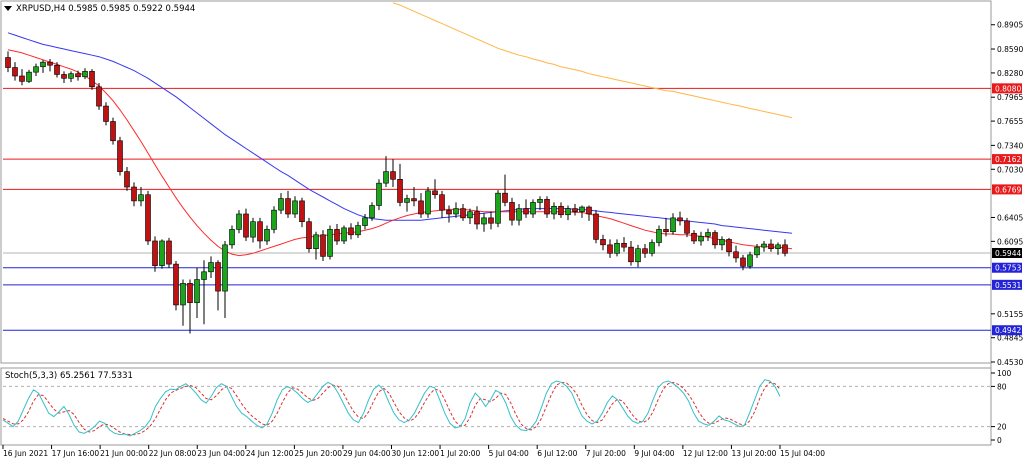 The height and width of the screenshot is (461, 1024). Describe the element at coordinates (99, 9) in the screenshot. I see `symbol-header: XRPUSD,H4 0.5985 0.5985 0.5922 0.5944` at that location.